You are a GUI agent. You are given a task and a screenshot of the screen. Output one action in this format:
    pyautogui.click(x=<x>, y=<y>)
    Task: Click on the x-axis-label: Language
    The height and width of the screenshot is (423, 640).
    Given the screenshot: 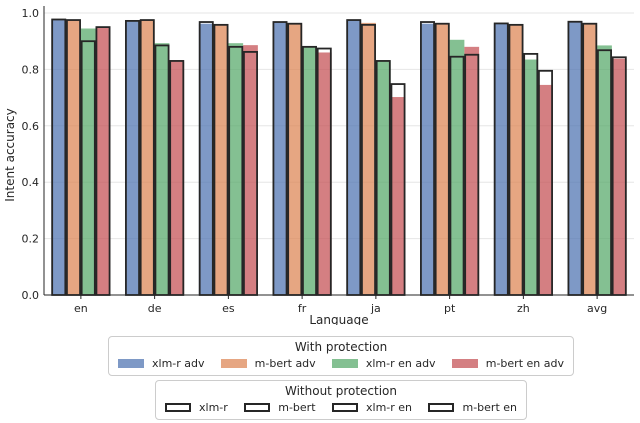 What is the action you would take?
    pyautogui.click(x=338, y=319)
    